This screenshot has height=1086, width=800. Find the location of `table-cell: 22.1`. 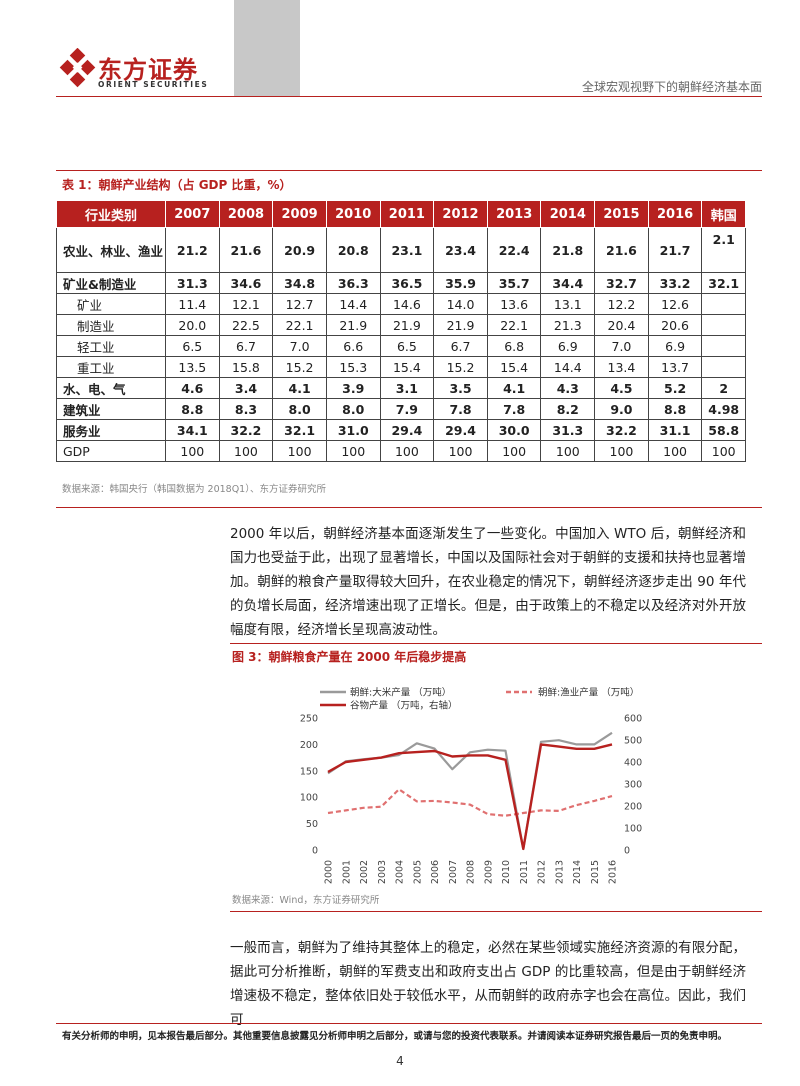

table-cell: 22.1 is located at coordinates (514, 325).